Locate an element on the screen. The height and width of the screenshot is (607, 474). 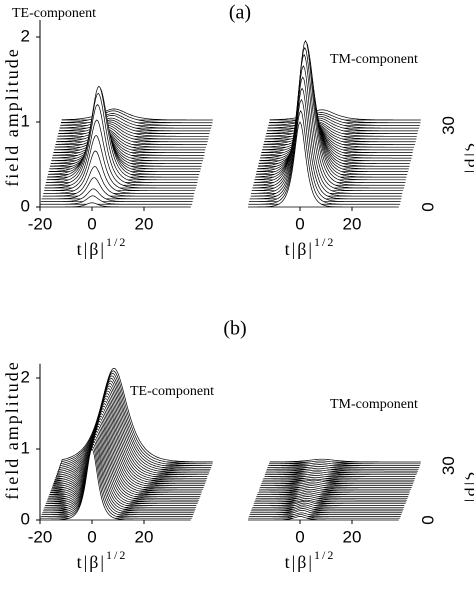
panel-label: (b) is located at coordinates (234, 329).